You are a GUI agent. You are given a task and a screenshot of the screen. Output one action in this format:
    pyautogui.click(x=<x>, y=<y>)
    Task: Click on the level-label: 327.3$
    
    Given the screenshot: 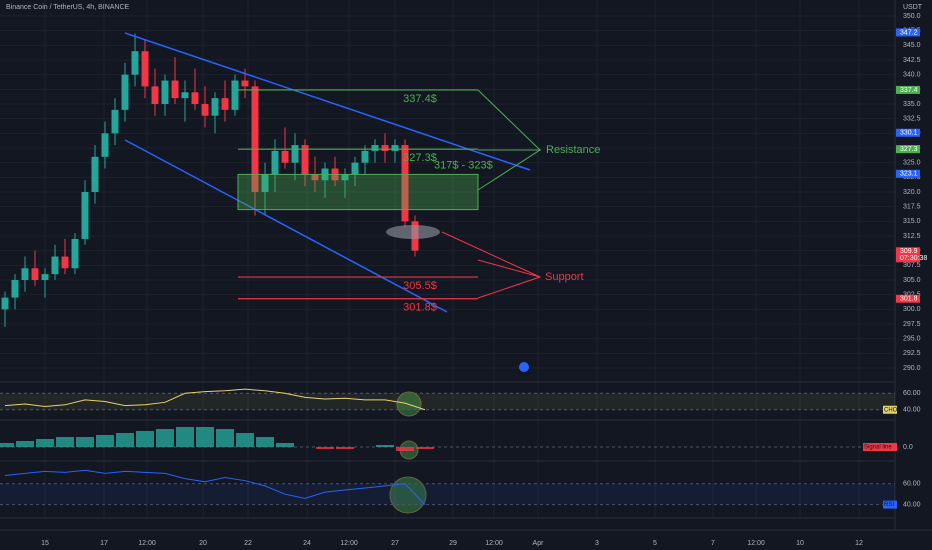 What is the action you would take?
    pyautogui.click(x=420, y=158)
    